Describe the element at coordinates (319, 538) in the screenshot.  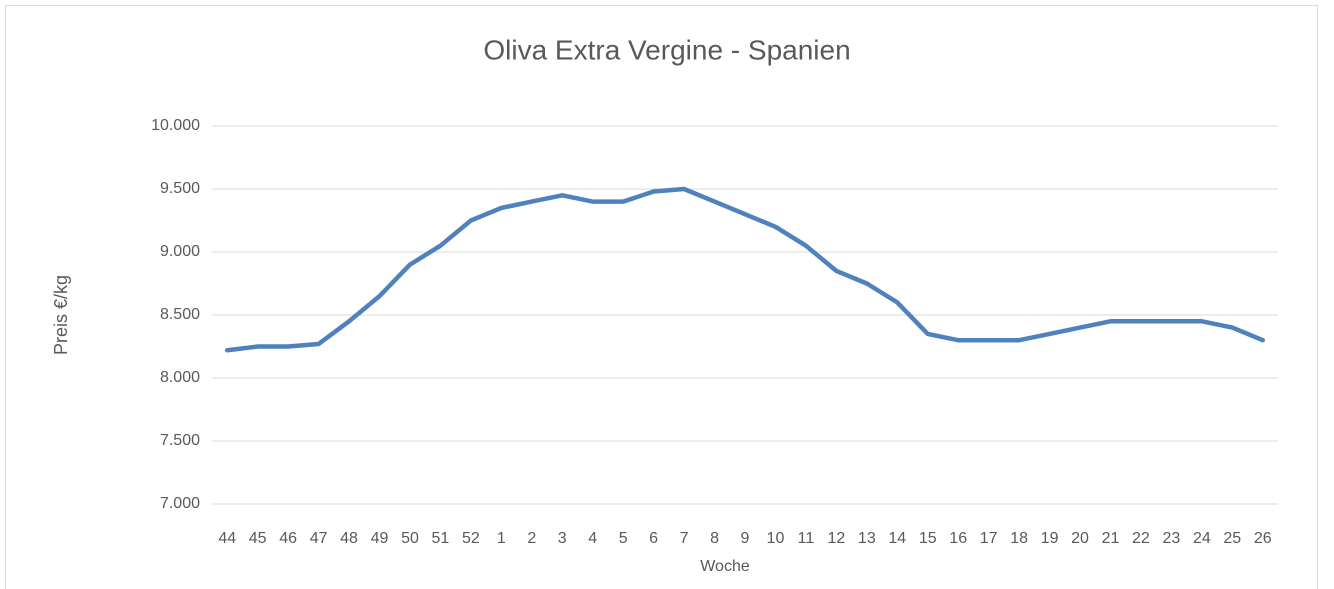
I see `x-tick-label: 47` at that location.